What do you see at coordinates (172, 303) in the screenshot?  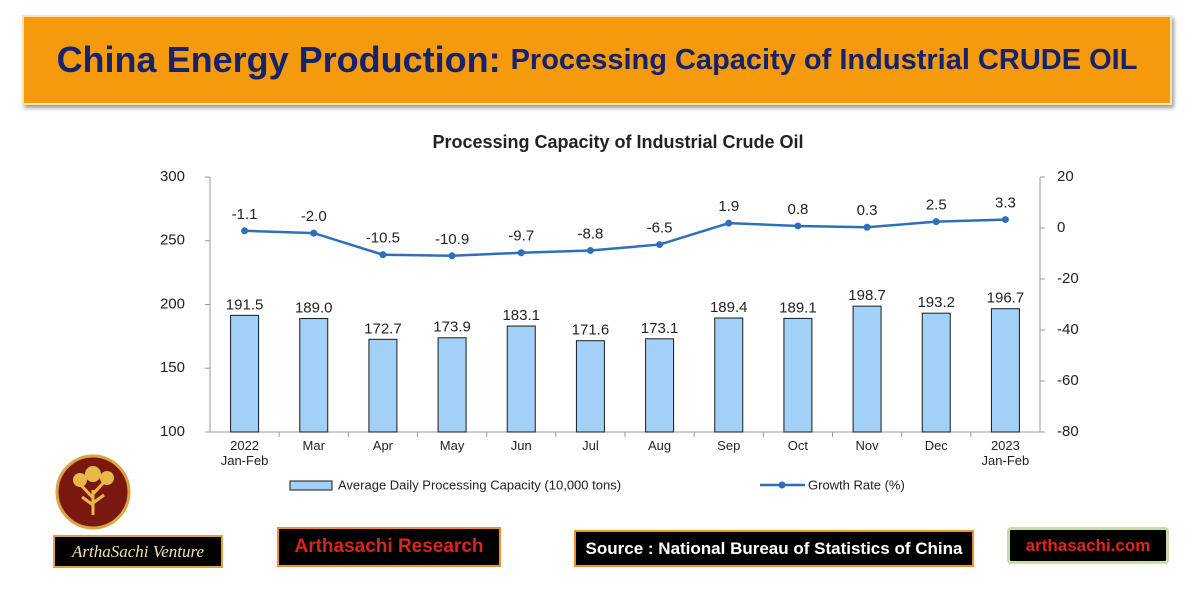 I see `y-tick-label: 200` at bounding box center [172, 303].